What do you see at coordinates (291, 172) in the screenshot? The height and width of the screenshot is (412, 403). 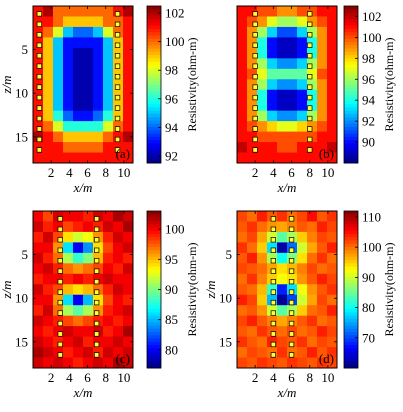 I see `x-tick-label: 6` at bounding box center [291, 172].